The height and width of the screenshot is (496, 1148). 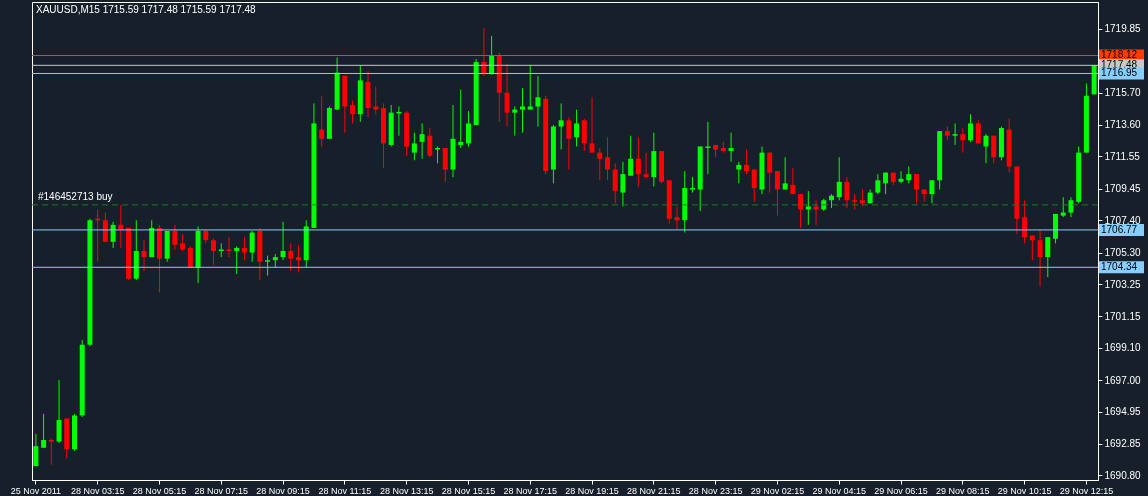 What do you see at coordinates (283, 490) in the screenshot?
I see `x-tick-label: 28 Nov 09:15` at bounding box center [283, 490].